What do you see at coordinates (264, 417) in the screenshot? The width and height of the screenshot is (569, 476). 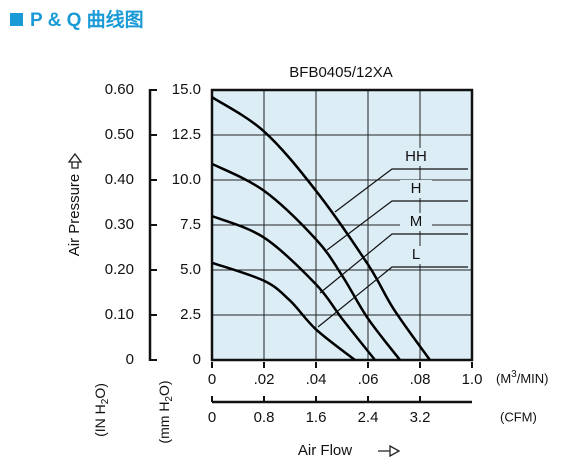 I see `x2-tick-label: 0.8` at bounding box center [264, 417].